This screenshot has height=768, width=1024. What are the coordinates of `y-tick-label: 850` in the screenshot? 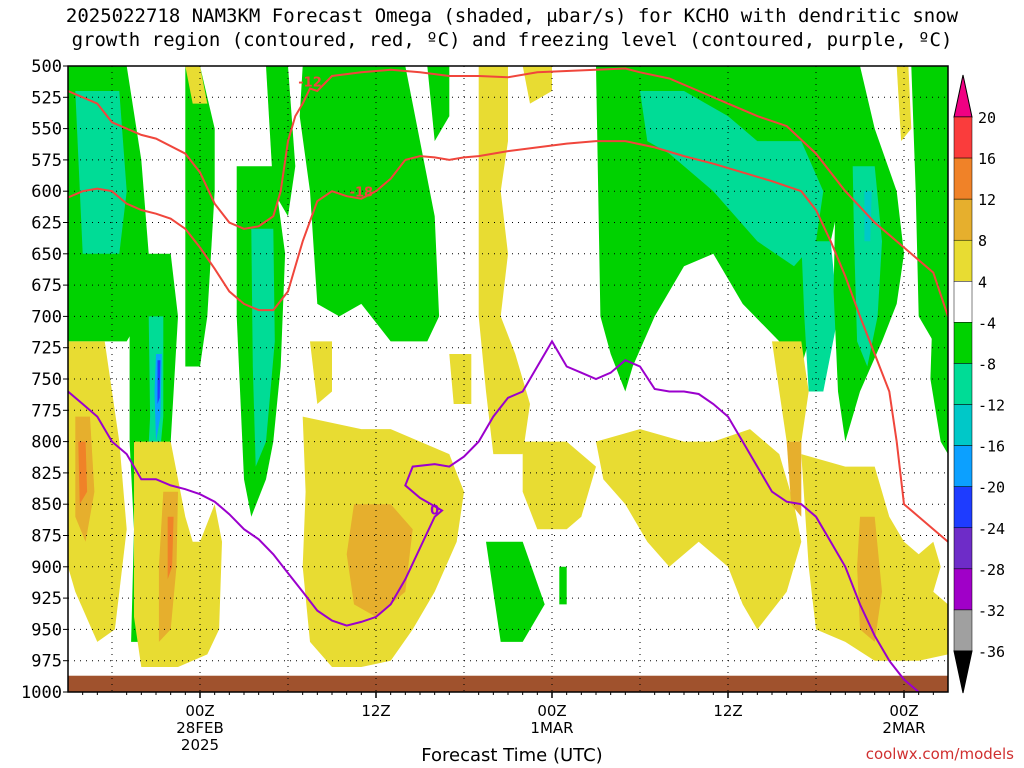 It's located at (46, 505).